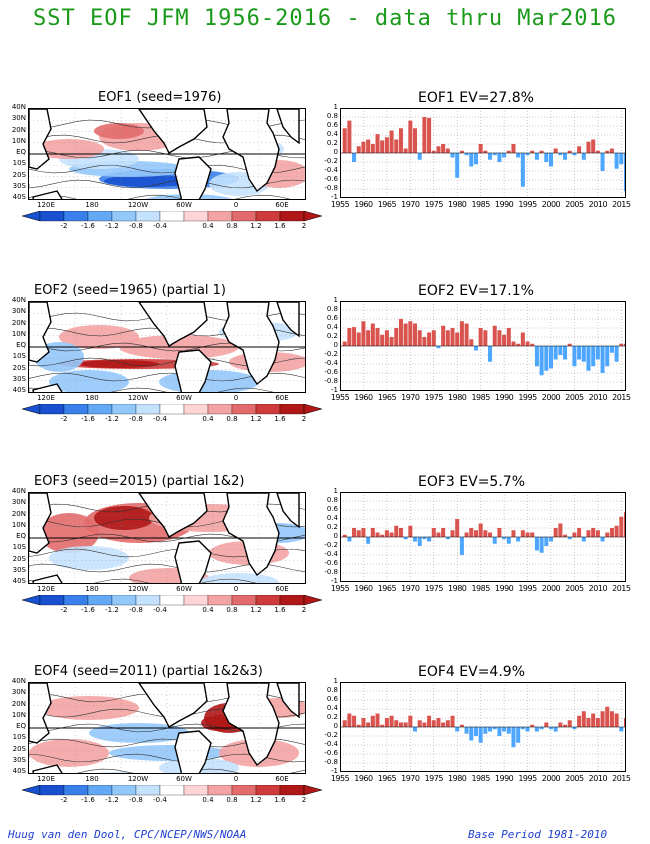  Describe the element at coordinates (332, 717) in the screenshot. I see `bar-ytick-label: 0.2` at that location.